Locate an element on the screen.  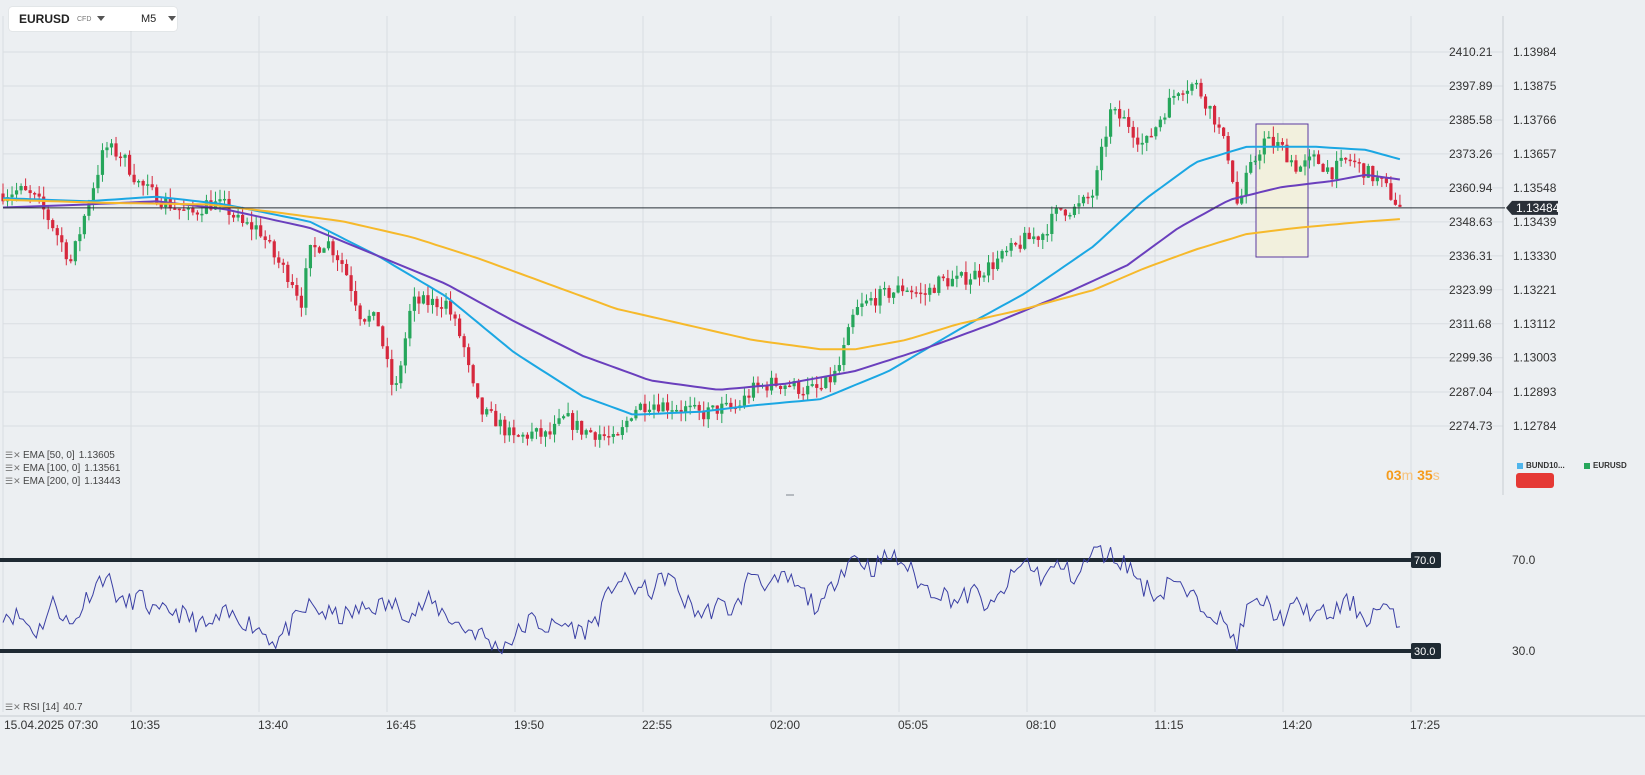
y-left-tick: 2348.63 is located at coordinates (1471, 222).